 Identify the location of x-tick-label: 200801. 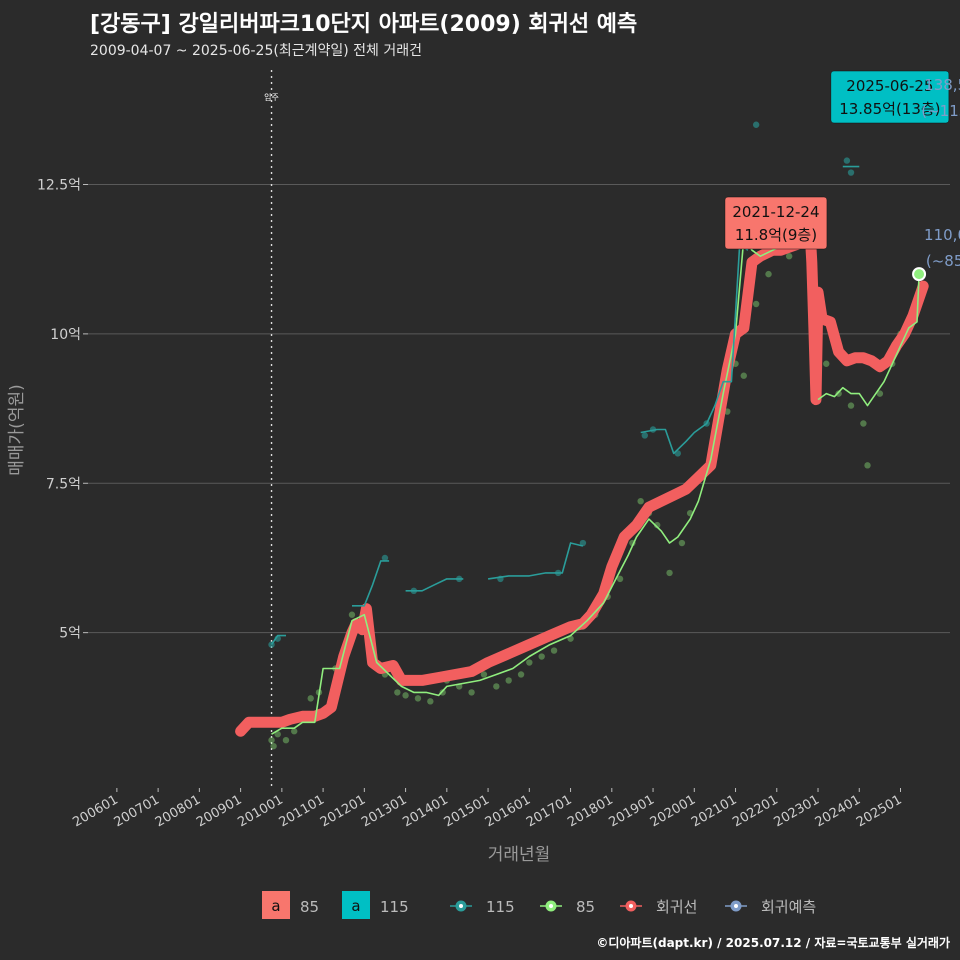
(178, 811).